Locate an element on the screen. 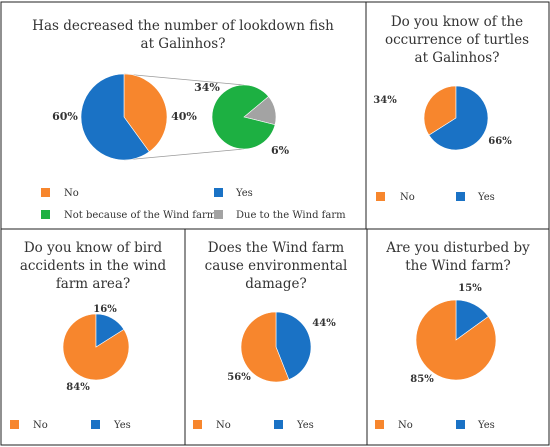  chart-4-slice-no is located at coordinates (293, 345).